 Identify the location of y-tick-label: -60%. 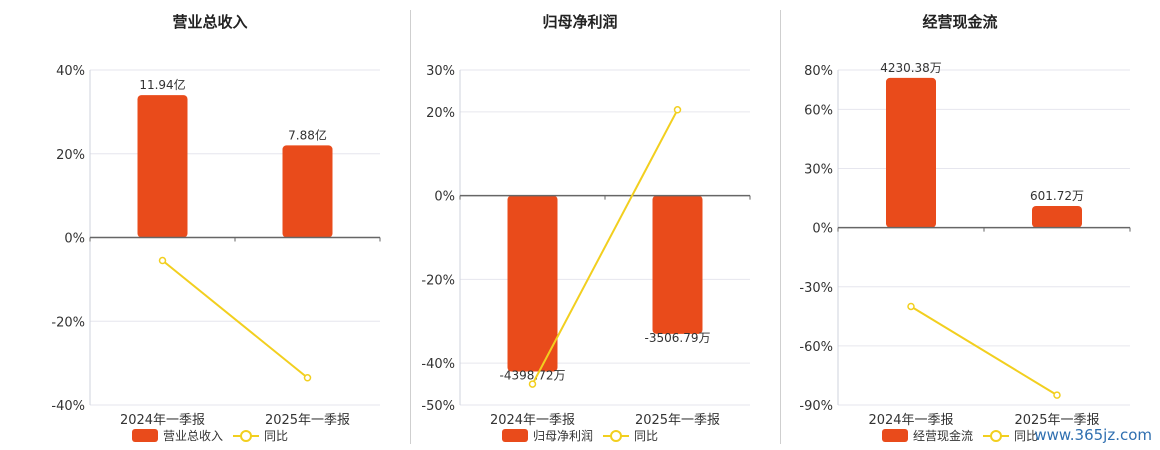
(816, 347).